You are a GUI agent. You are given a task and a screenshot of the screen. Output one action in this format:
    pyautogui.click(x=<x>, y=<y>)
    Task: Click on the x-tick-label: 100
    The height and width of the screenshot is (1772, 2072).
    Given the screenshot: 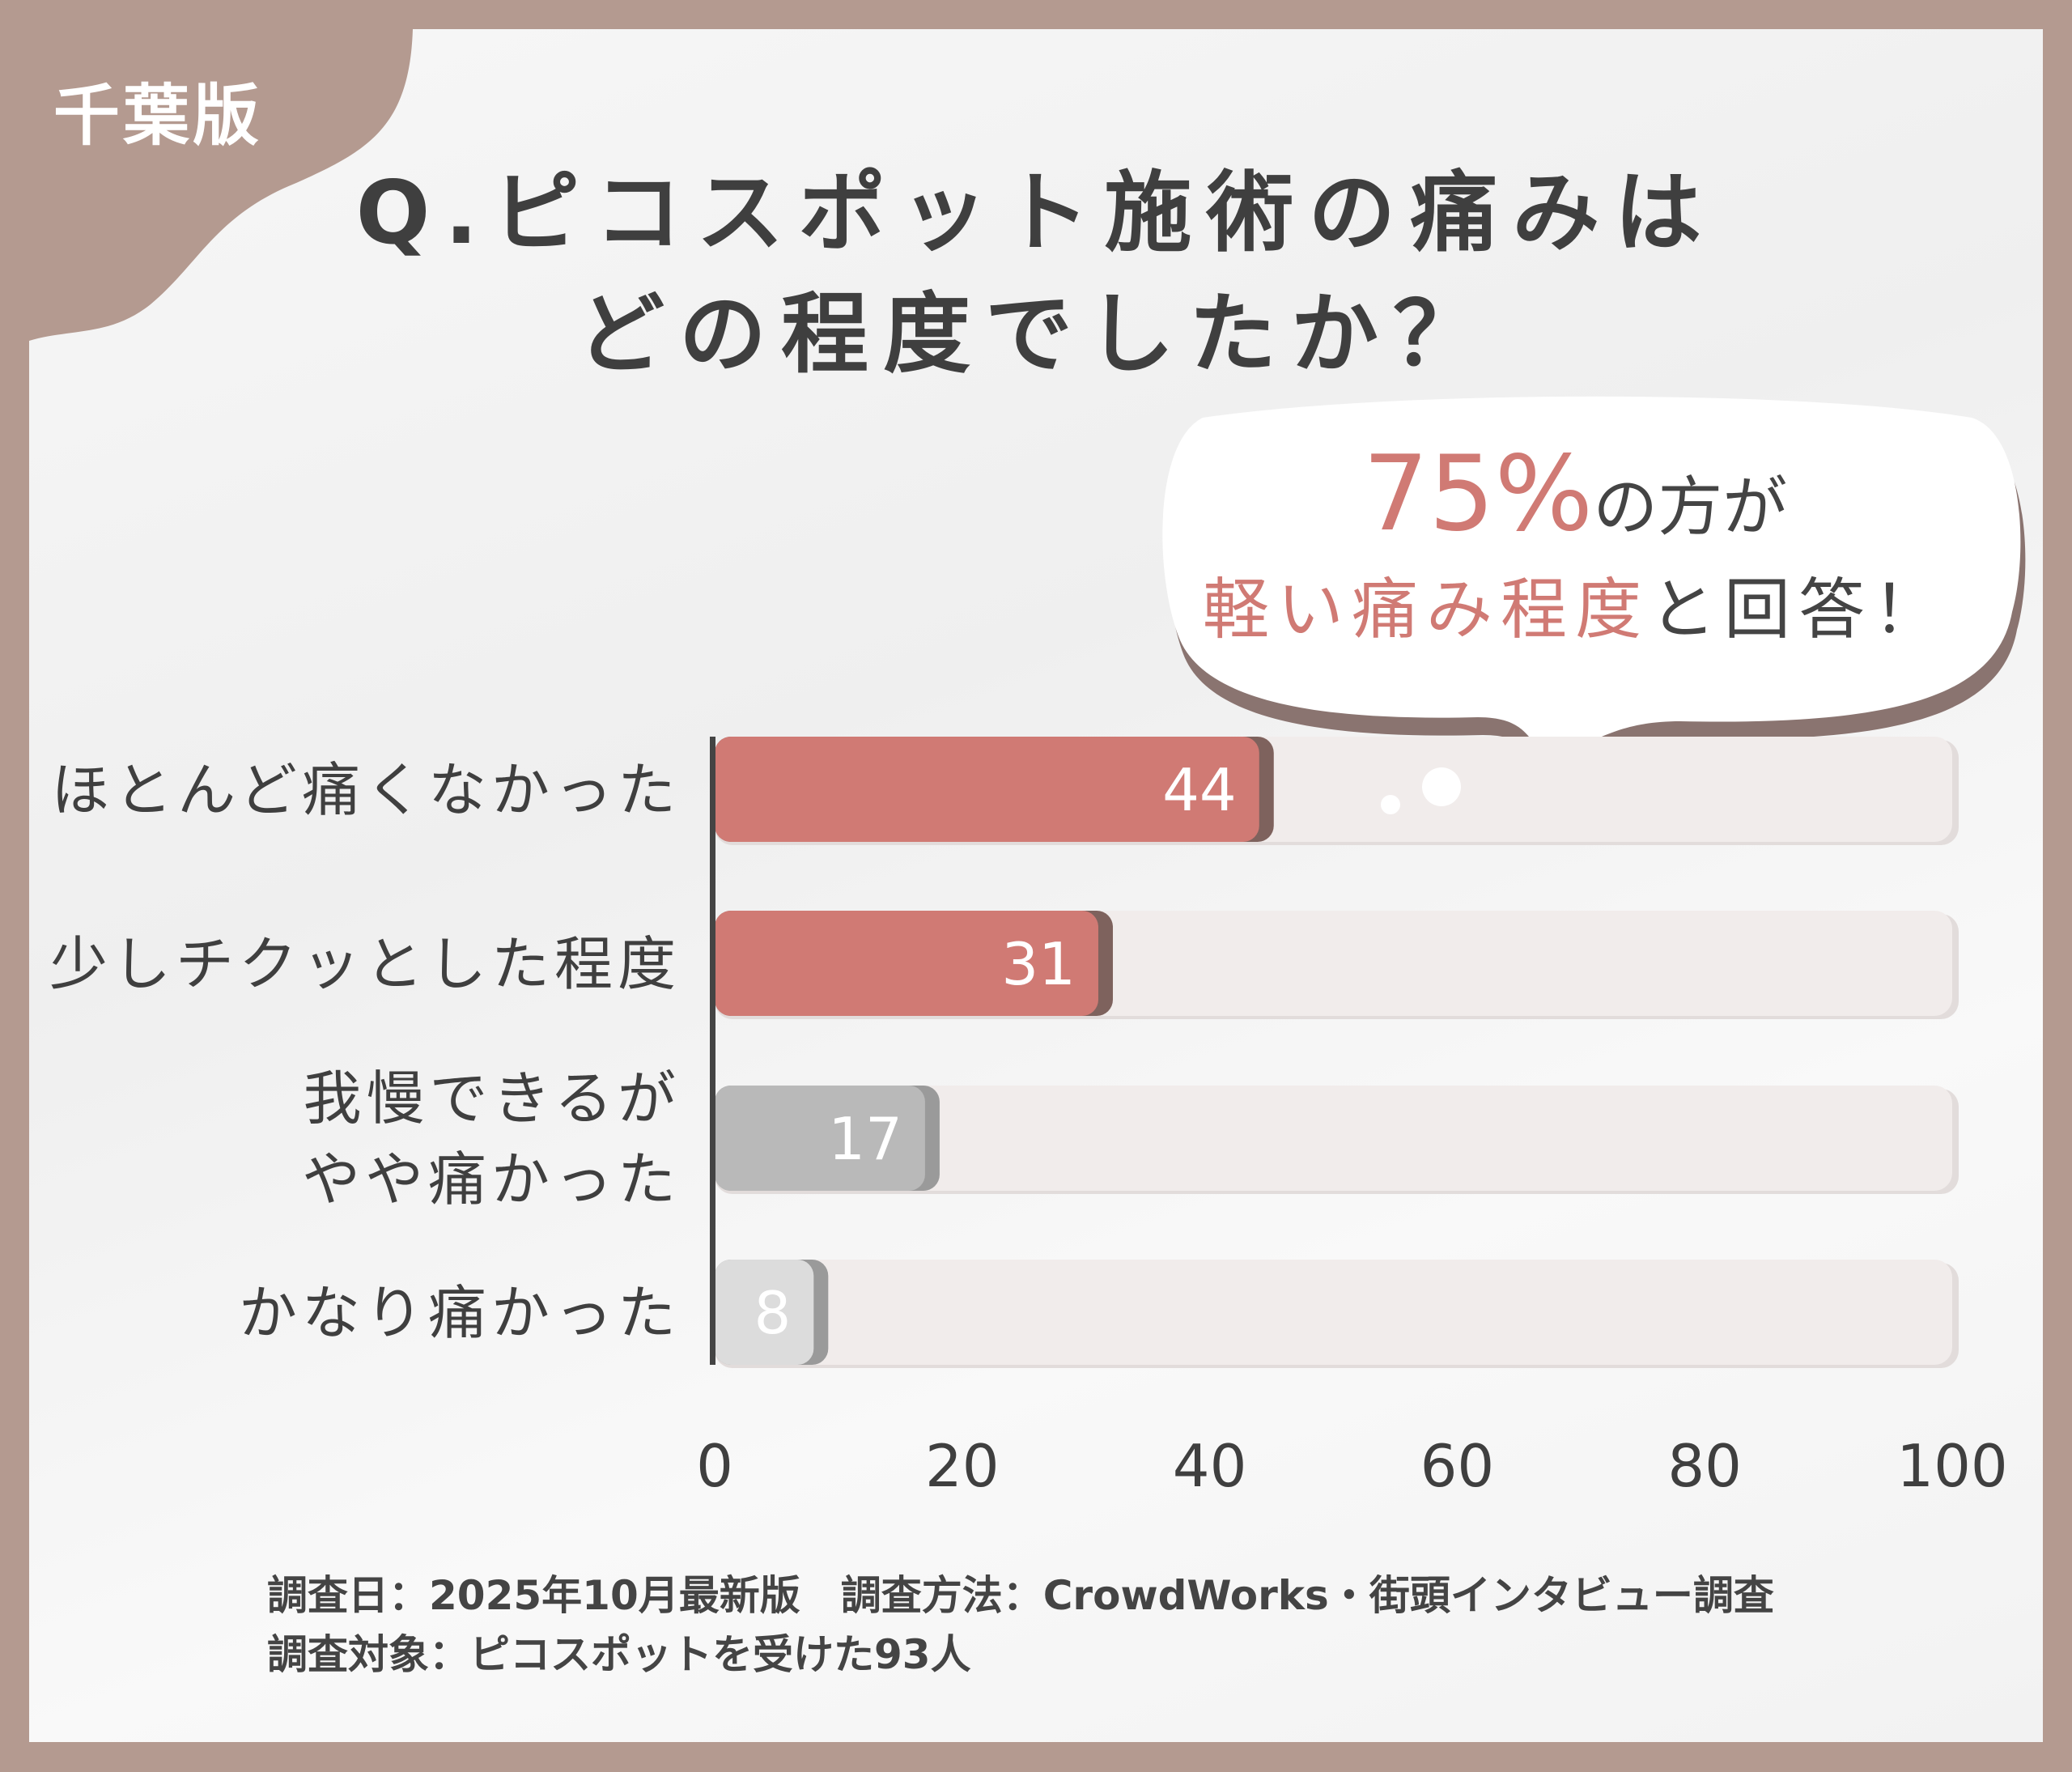 What is the action you would take?
    pyautogui.click(x=1951, y=1466)
    